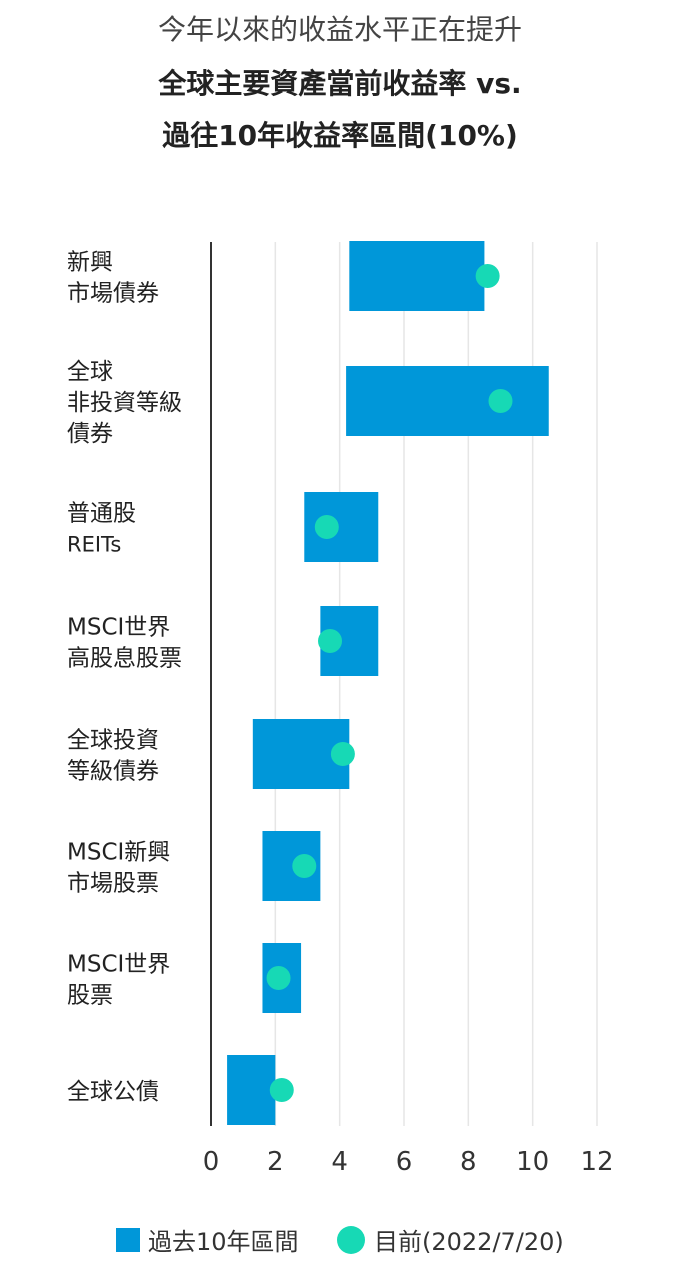  Describe the element at coordinates (469, 1242) in the screenshot. I see `legend-current-label: 目前(2022/7/20)` at that location.